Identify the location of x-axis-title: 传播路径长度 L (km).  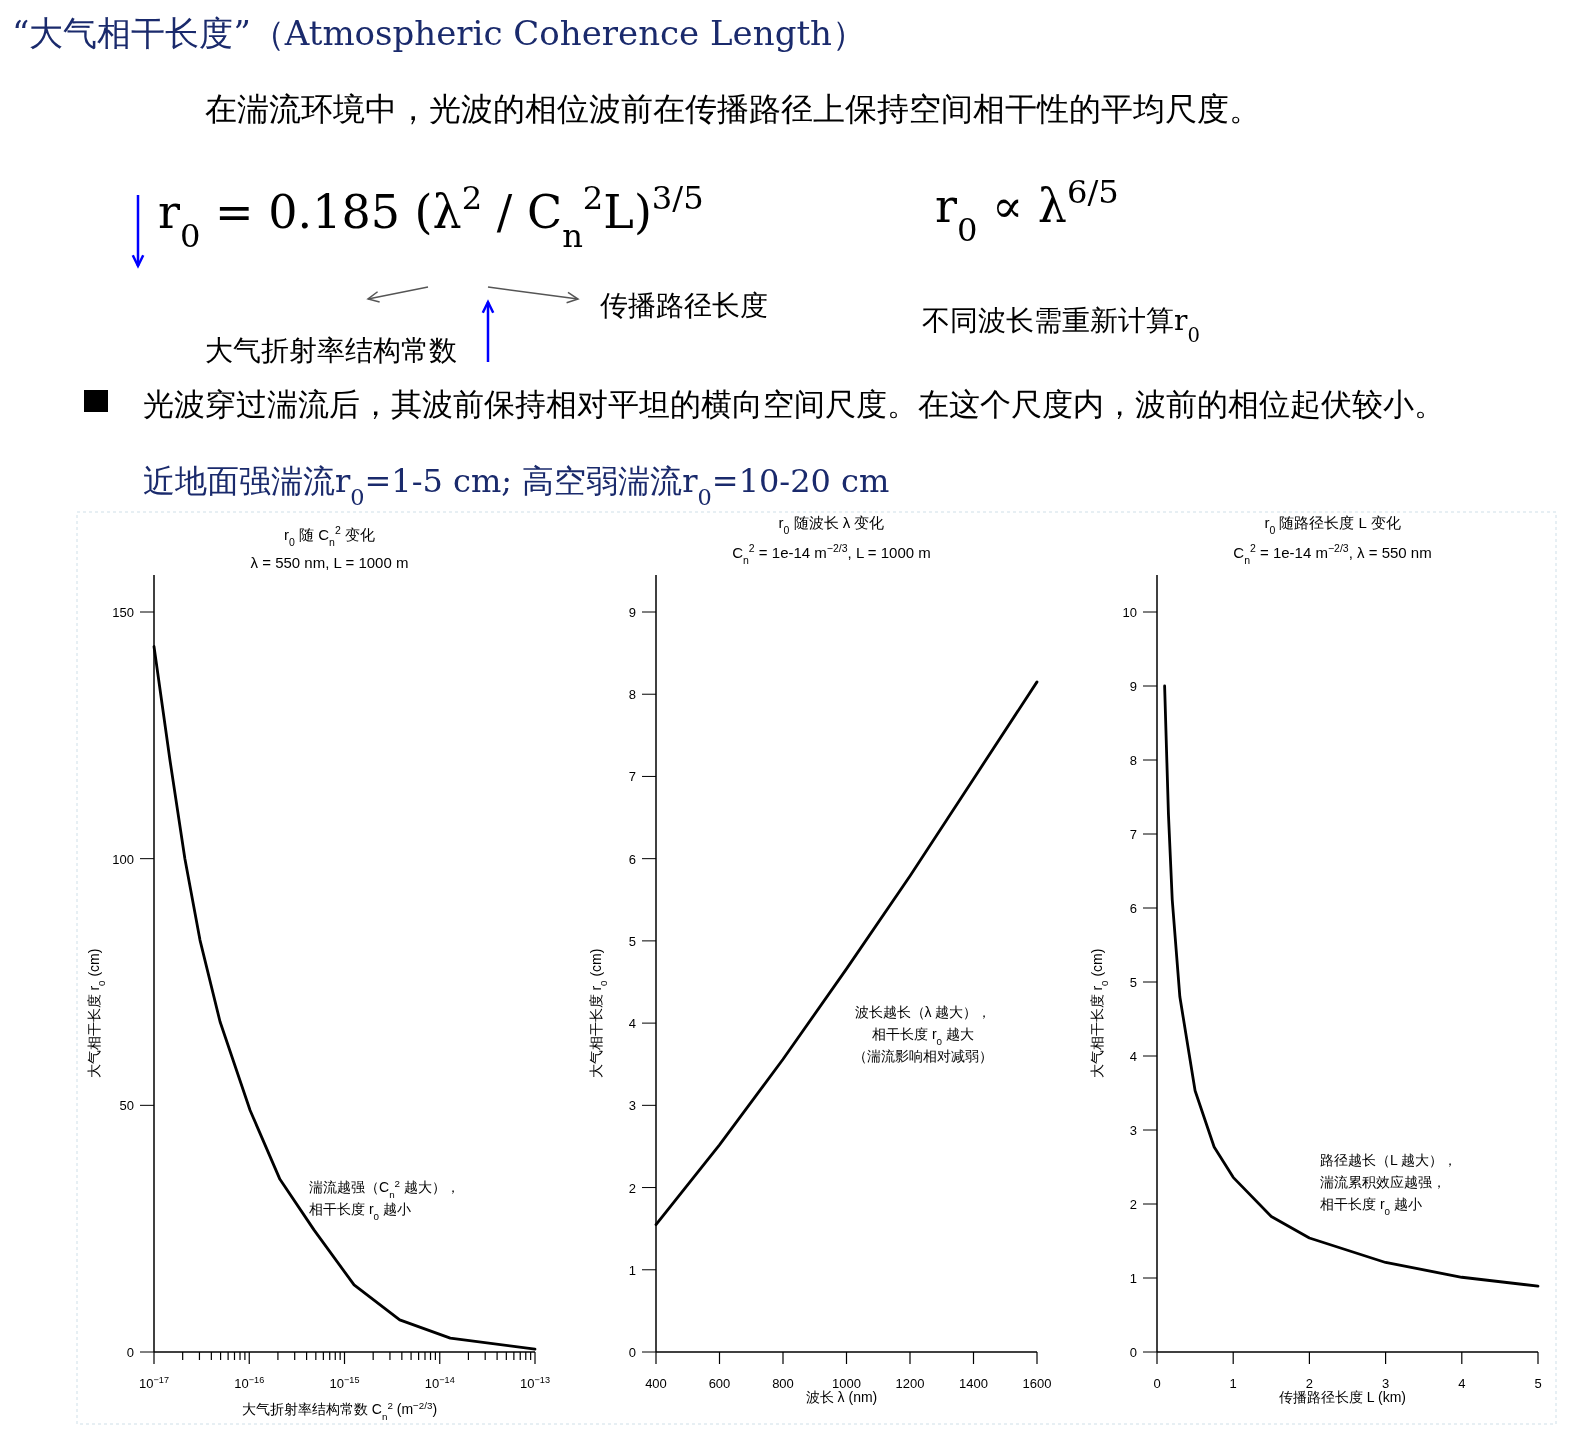
(1342, 1397).